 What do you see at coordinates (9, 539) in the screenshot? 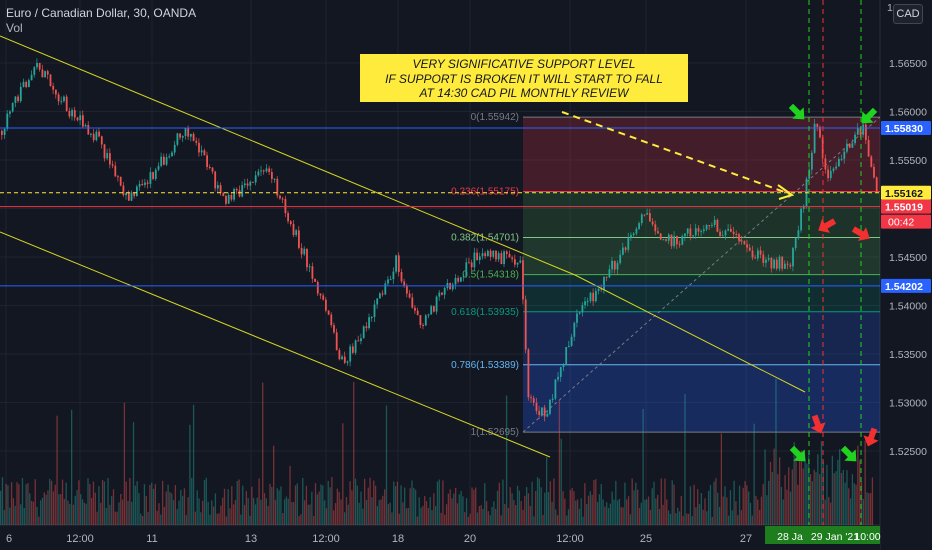
I see `x-tick-label-6: 6` at bounding box center [9, 539].